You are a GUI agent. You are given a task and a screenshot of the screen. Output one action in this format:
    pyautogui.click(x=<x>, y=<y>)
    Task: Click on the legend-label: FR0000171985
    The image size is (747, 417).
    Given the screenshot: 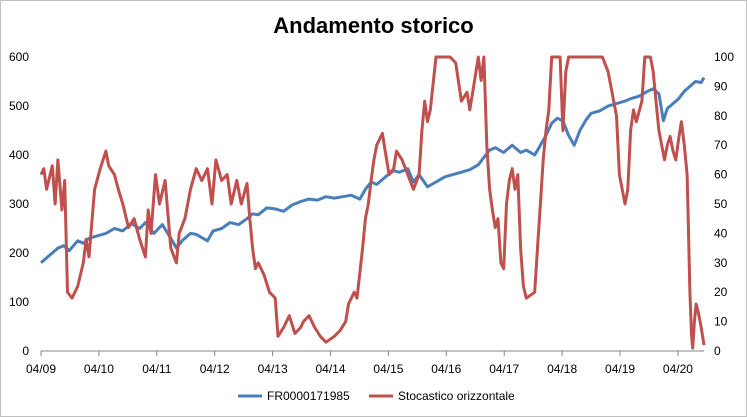 What is the action you would take?
    pyautogui.click(x=308, y=396)
    